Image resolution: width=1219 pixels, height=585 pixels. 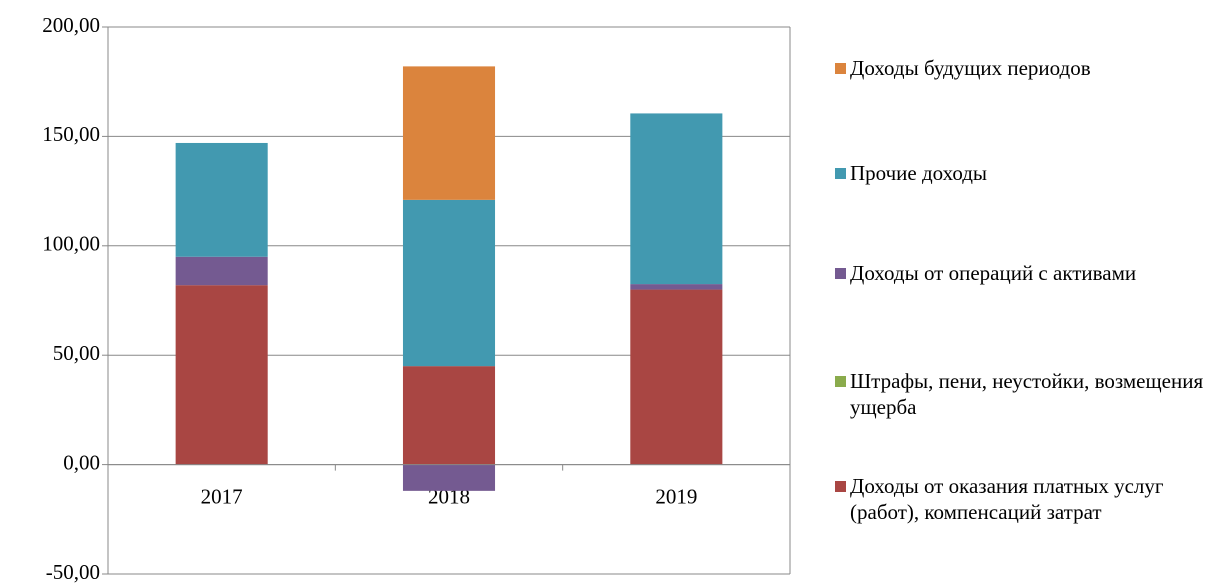 What do you see at coordinates (81, 462) in the screenshot?
I see `y-tick-label: 0,00` at bounding box center [81, 462].